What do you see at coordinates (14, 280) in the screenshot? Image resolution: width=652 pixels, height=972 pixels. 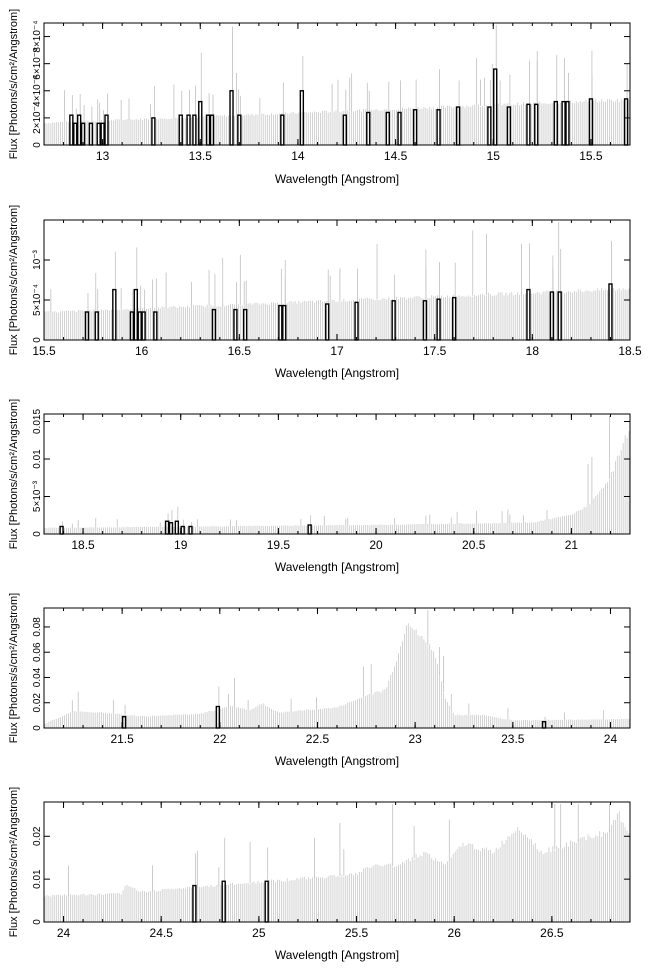 I see `panel-2-y-axis-label: Flux [Photons/s/cm²/Angstrom]` at bounding box center [14, 280].